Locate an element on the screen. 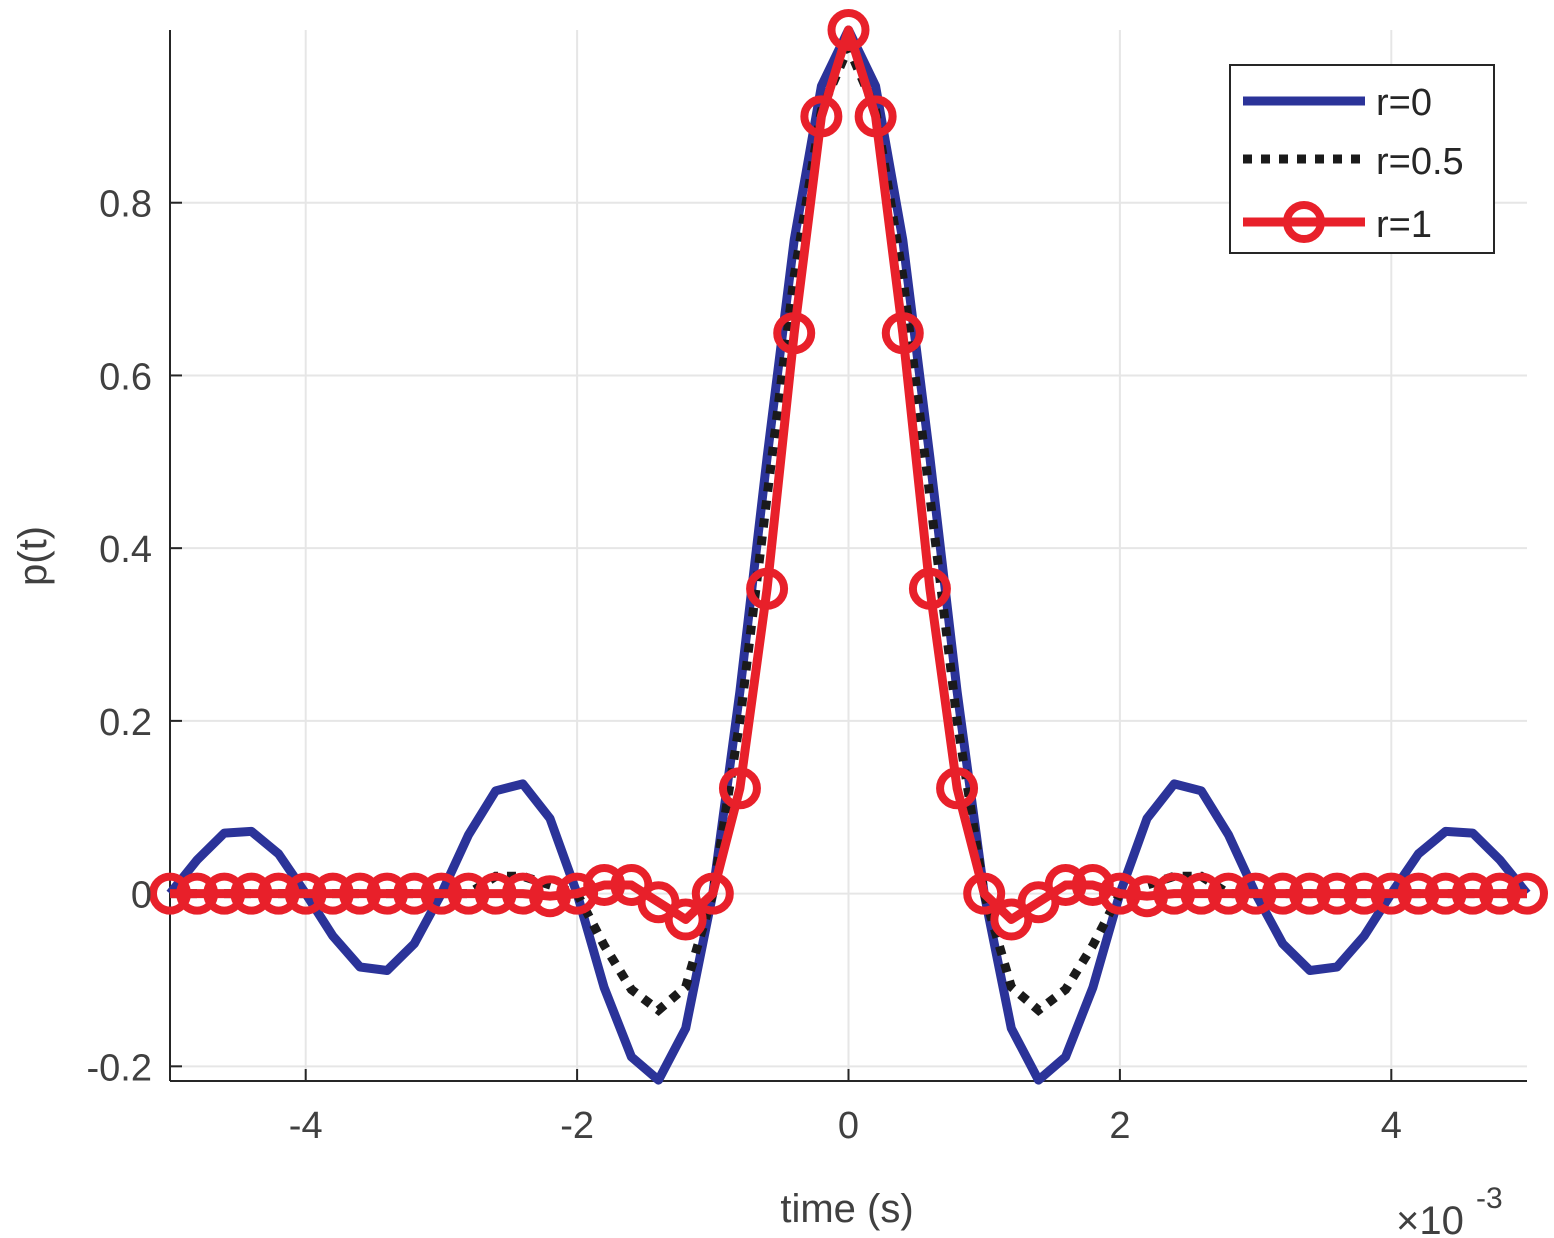  x-axis-exponent: ×10 -3 is located at coordinates (1449, 1210).